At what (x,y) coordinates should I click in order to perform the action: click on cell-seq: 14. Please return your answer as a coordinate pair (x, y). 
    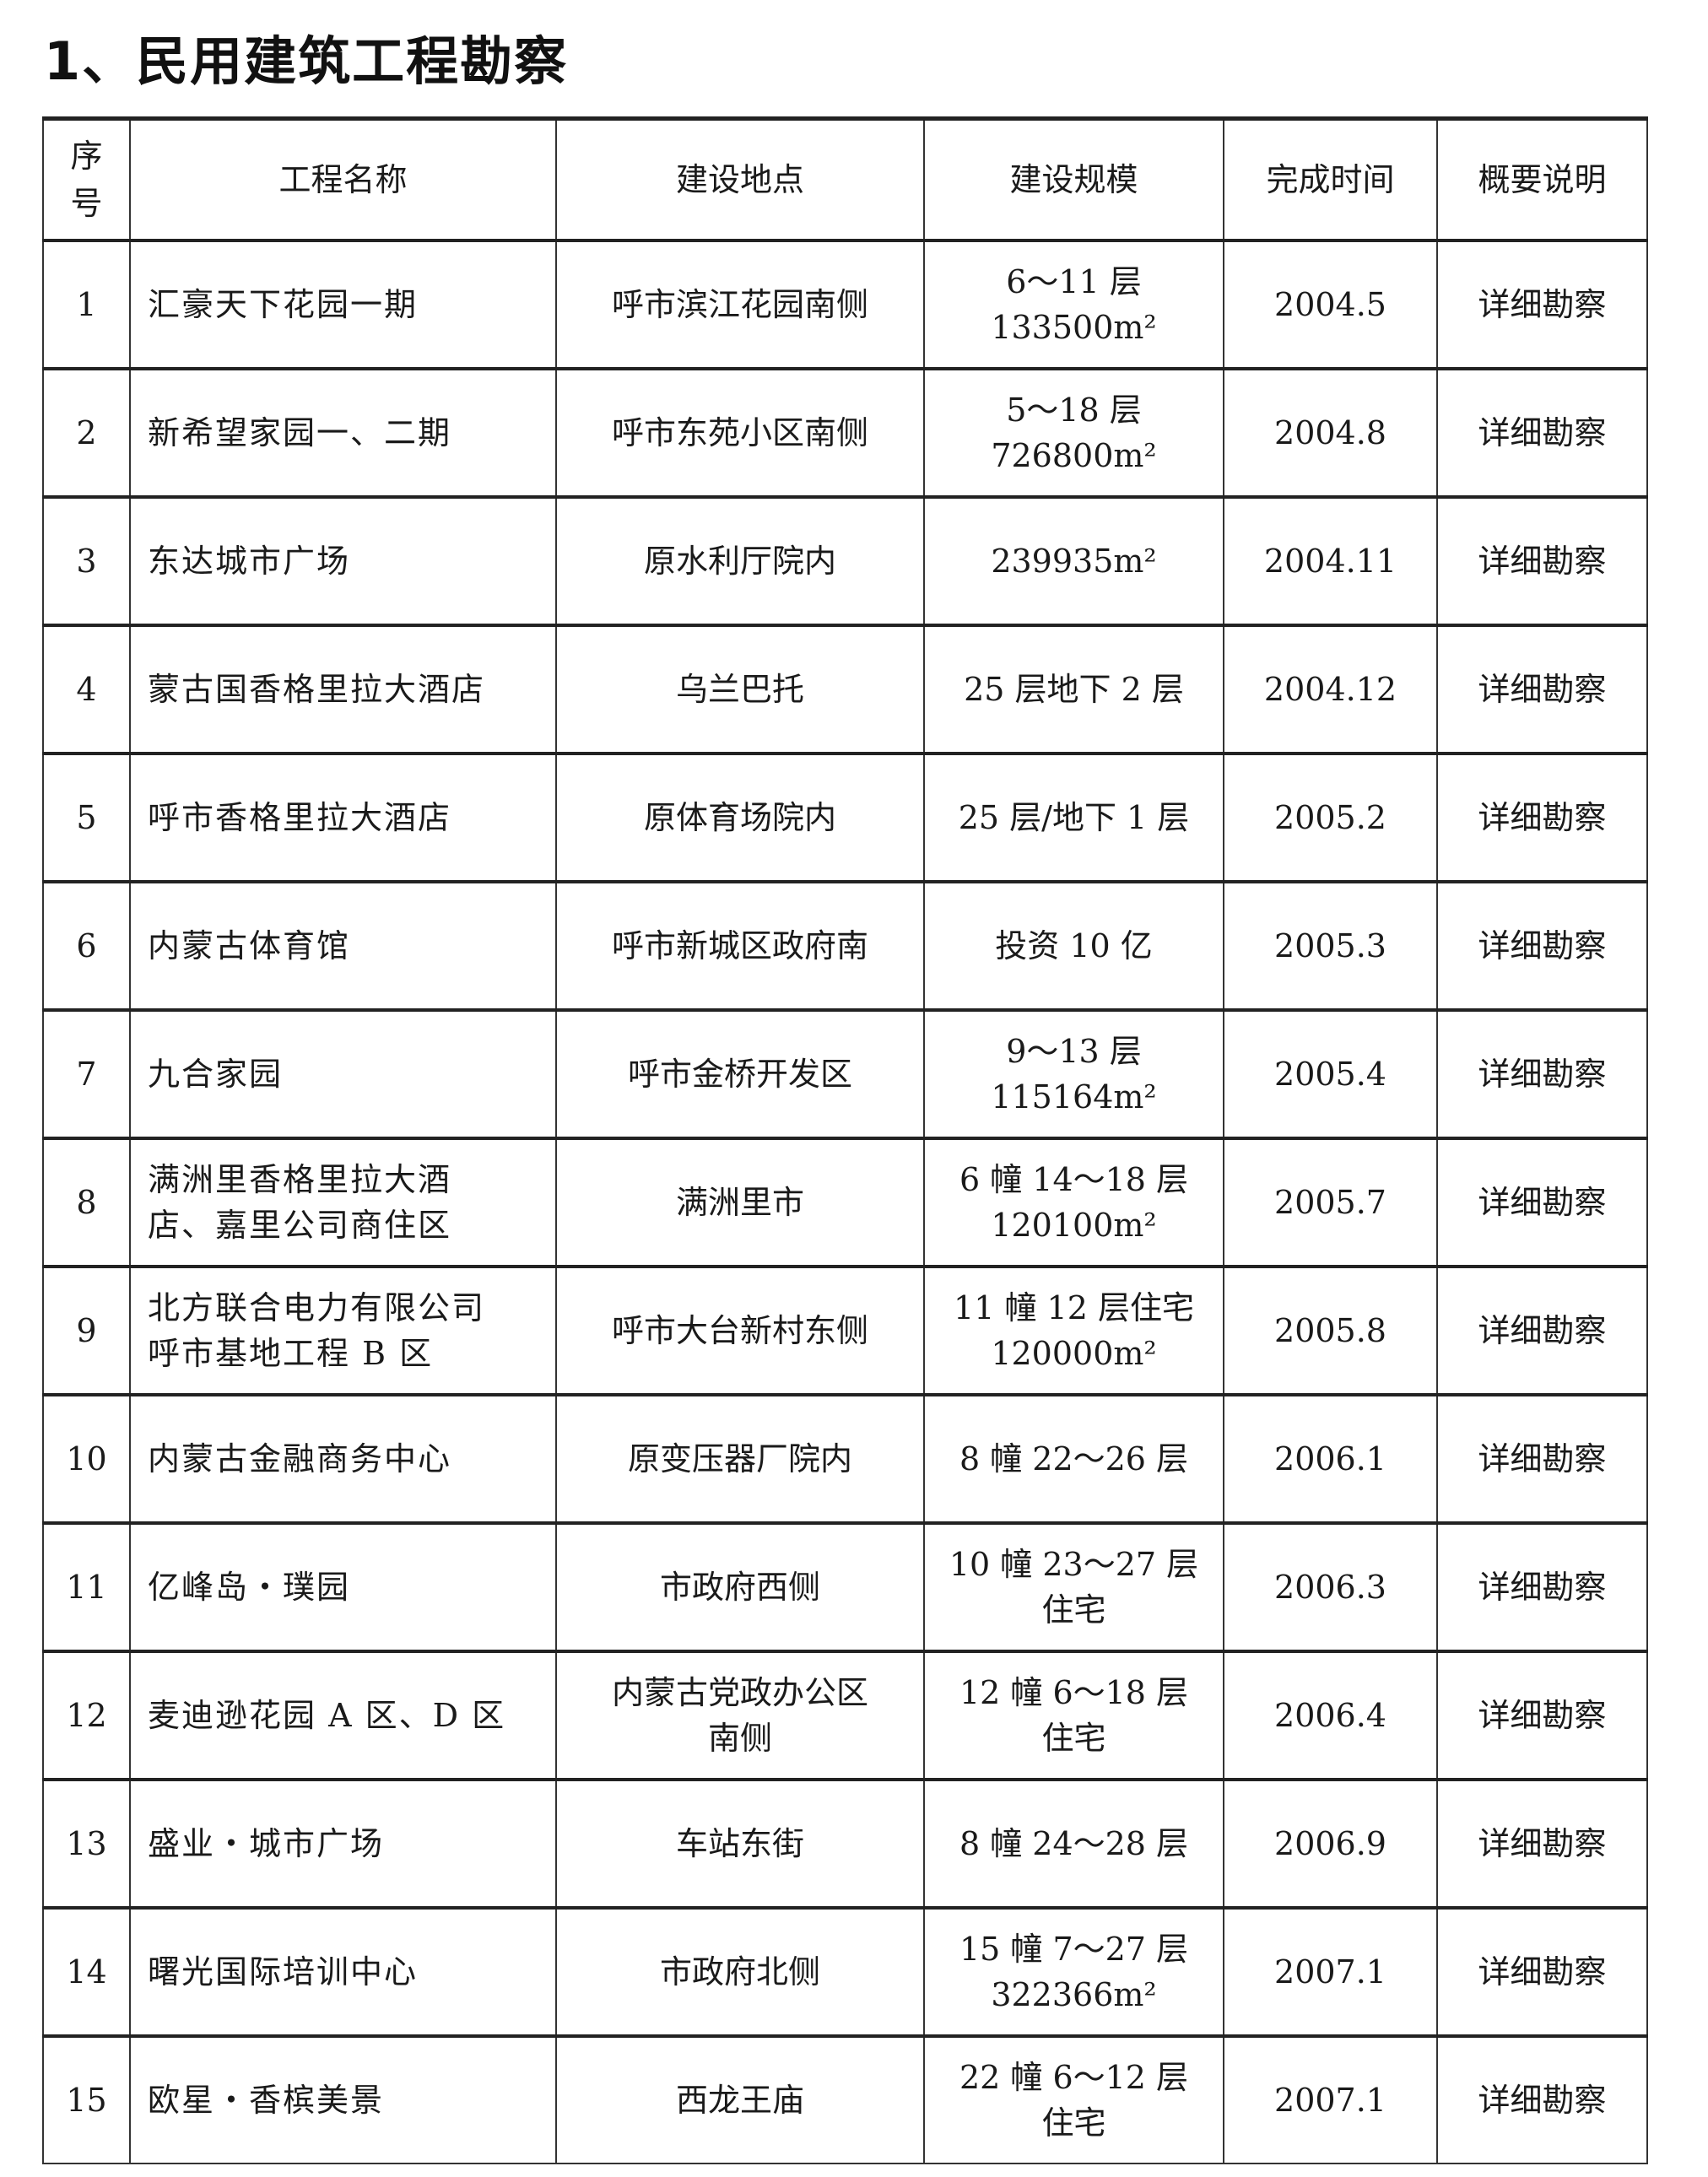
    Looking at the image, I should click on (86, 1971).